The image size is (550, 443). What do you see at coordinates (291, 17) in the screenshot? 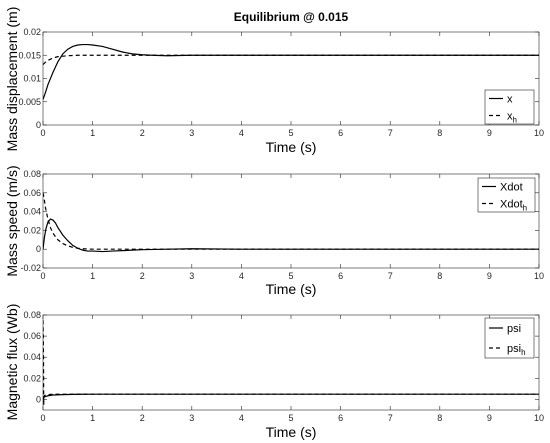
I see `chart-title: Equilibrium @ 0.015` at bounding box center [291, 17].